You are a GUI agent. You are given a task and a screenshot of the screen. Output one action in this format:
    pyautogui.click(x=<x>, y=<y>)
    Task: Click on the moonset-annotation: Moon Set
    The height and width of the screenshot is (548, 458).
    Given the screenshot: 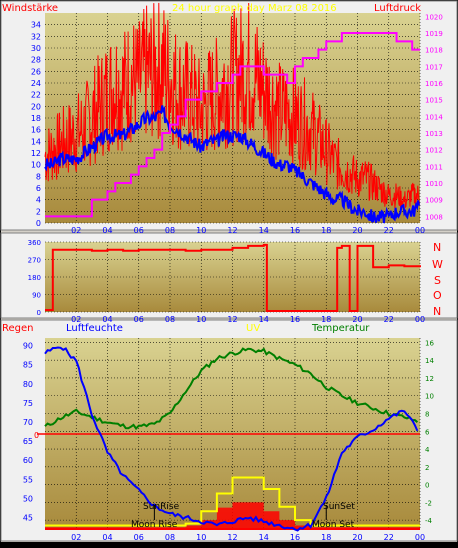 What is the action you would take?
    pyautogui.click(x=333, y=525)
    